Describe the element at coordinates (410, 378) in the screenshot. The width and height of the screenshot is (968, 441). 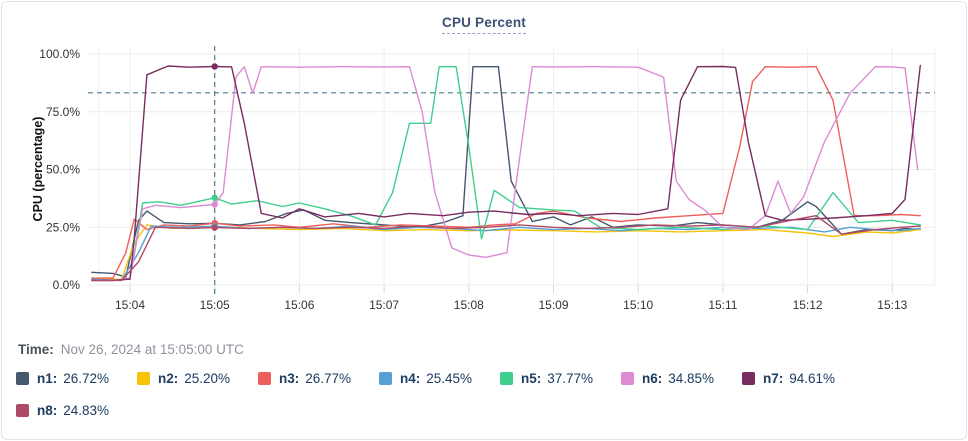
I see `legend-series-name: n4:` at that location.